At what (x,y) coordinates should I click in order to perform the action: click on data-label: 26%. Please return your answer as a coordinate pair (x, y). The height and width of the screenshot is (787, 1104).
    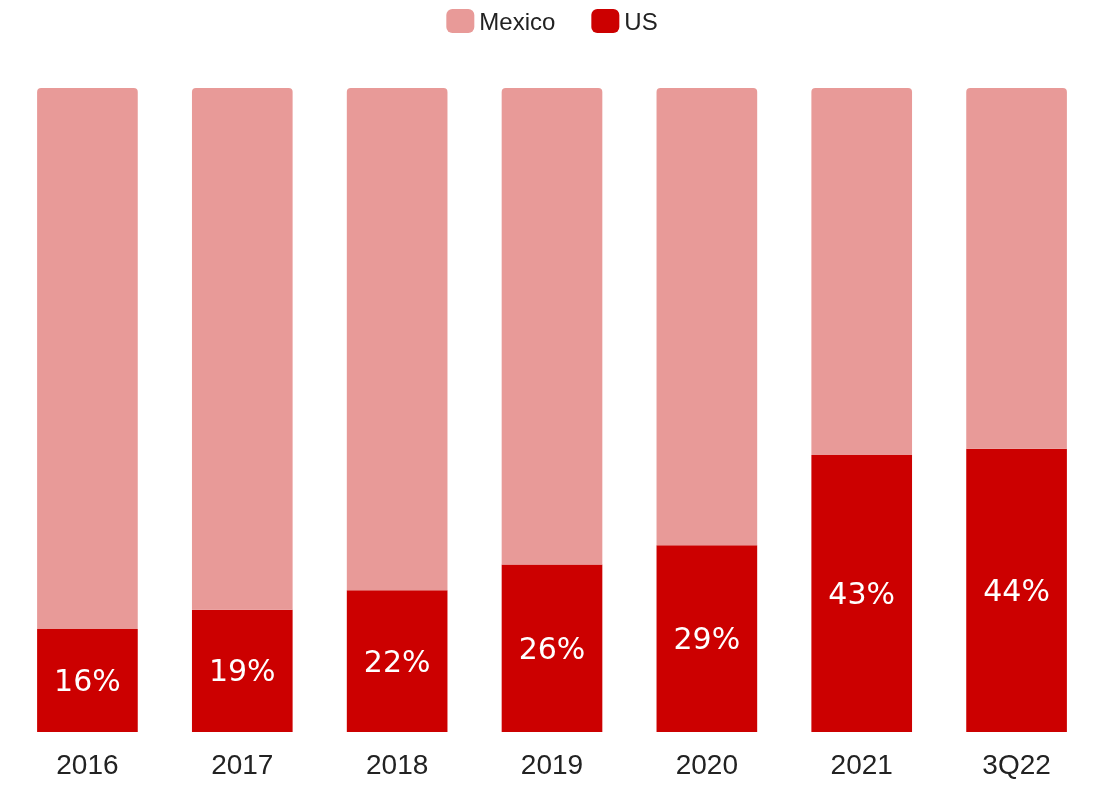
    Looking at the image, I should click on (552, 648).